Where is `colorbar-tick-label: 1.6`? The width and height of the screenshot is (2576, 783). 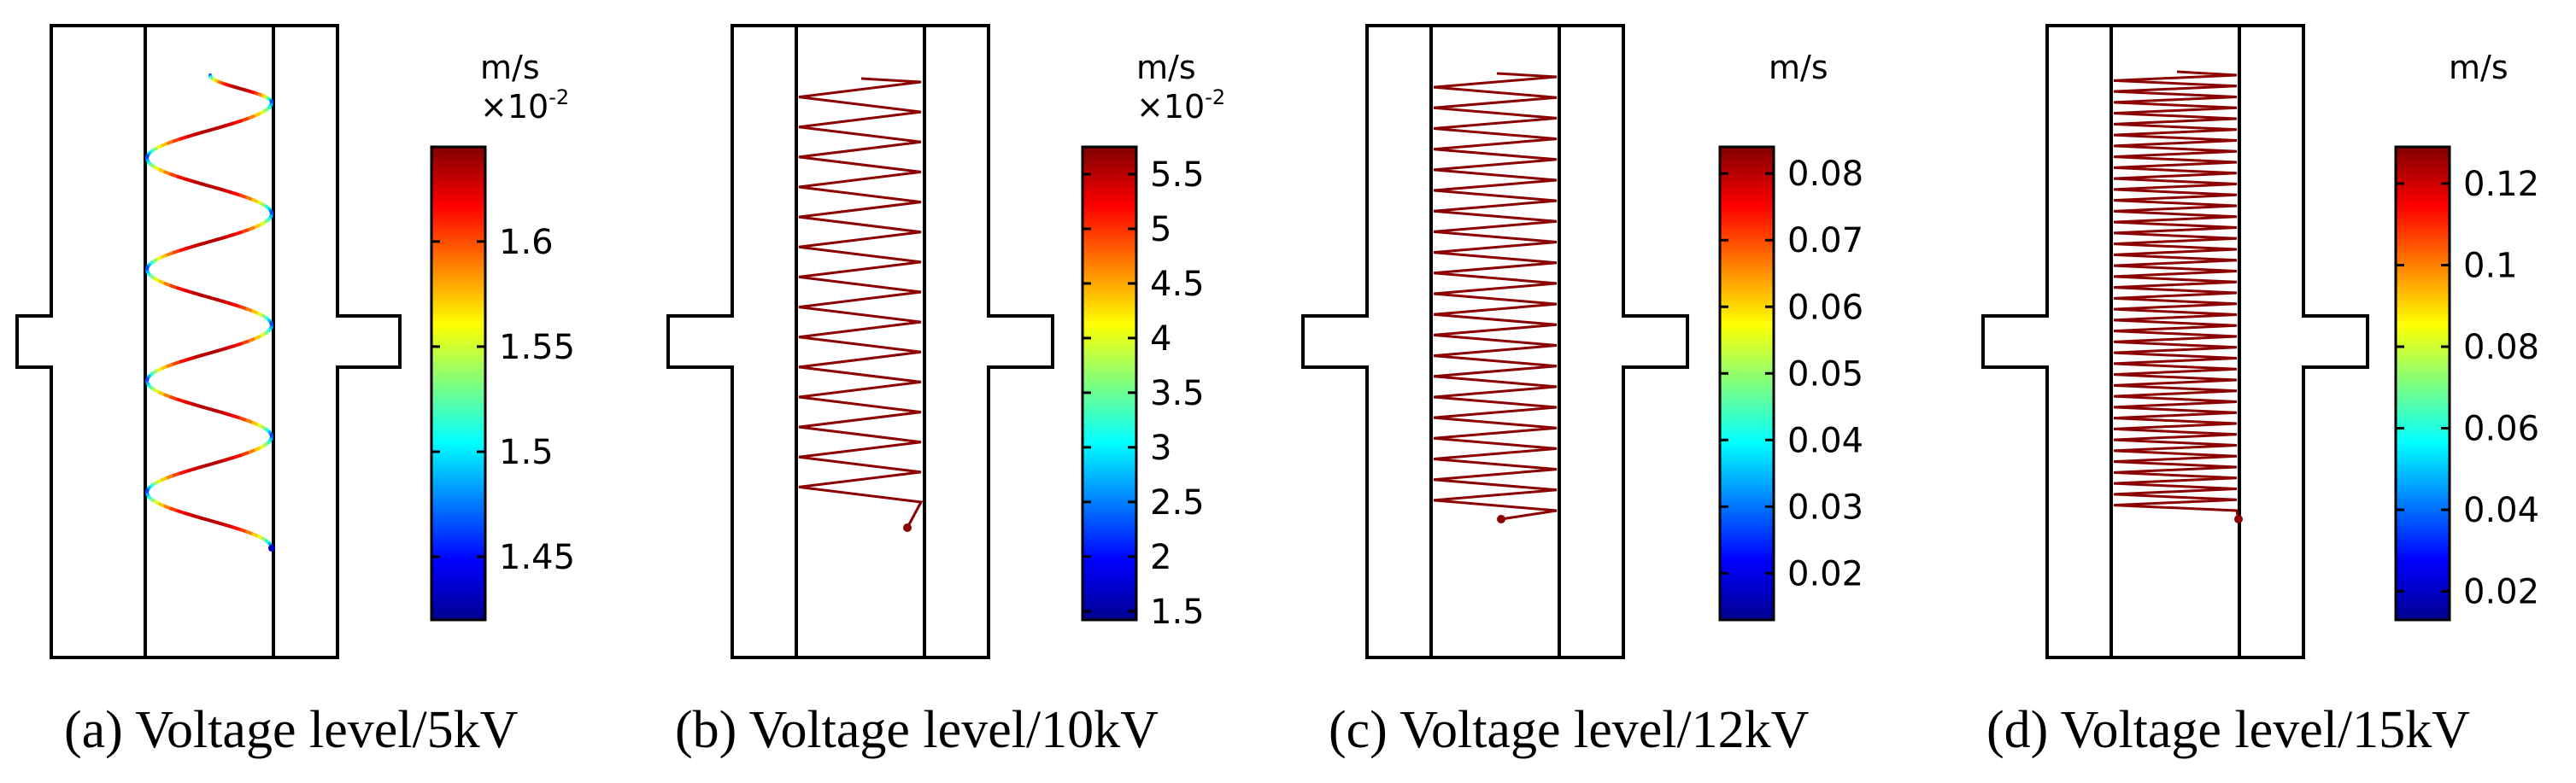 colorbar-tick-label: 1.6 is located at coordinates (526, 242).